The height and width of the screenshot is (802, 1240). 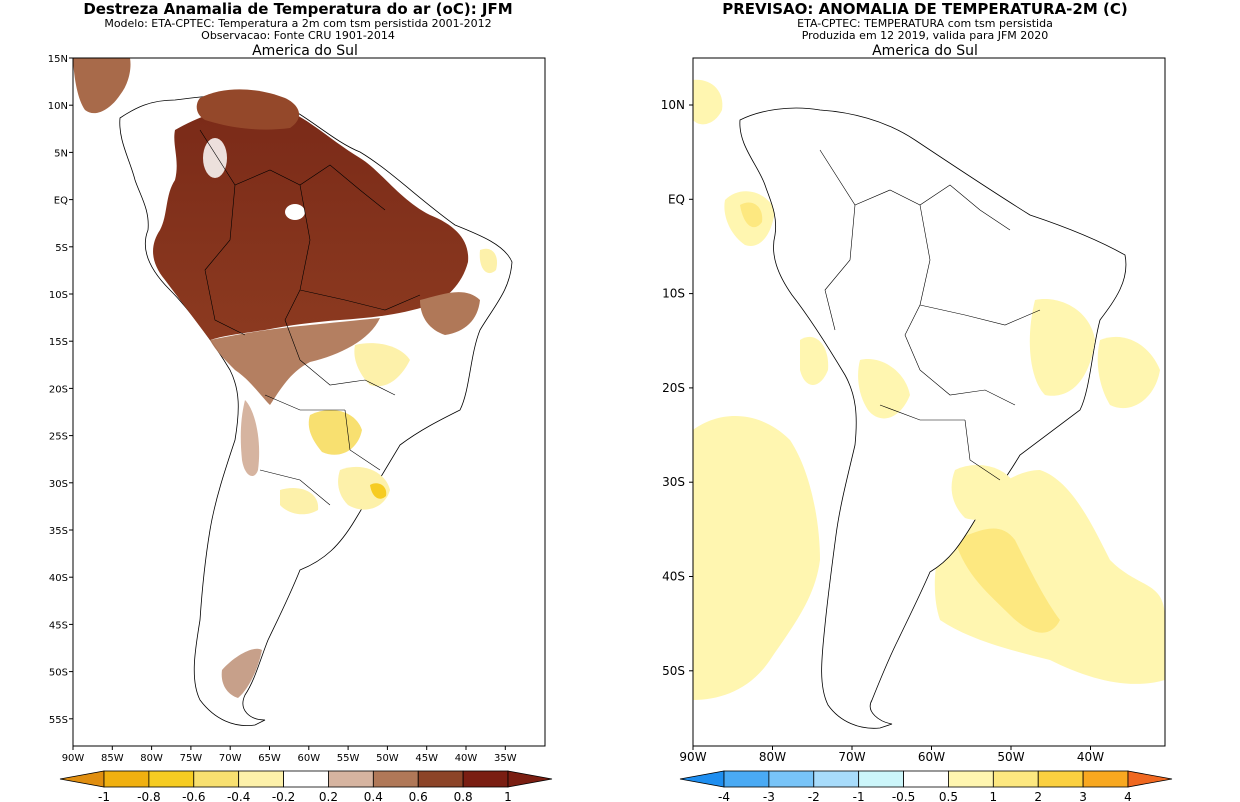 What do you see at coordinates (311, 222) in the screenshot?
I see `left-skill-high` at bounding box center [311, 222].